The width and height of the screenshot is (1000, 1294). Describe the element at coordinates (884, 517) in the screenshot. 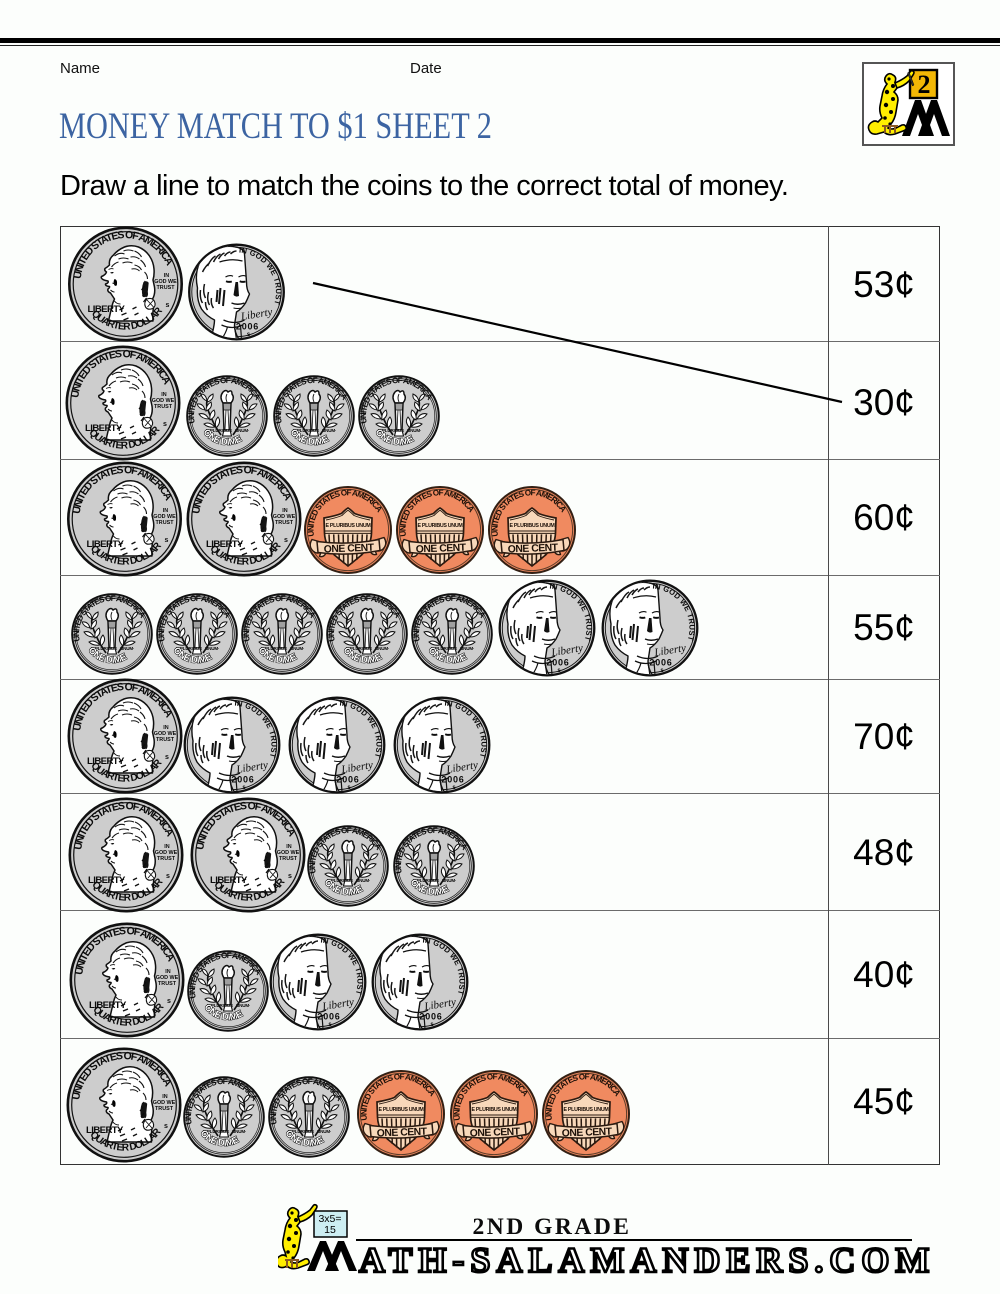

I see `svg-text: 60¢` at that location.